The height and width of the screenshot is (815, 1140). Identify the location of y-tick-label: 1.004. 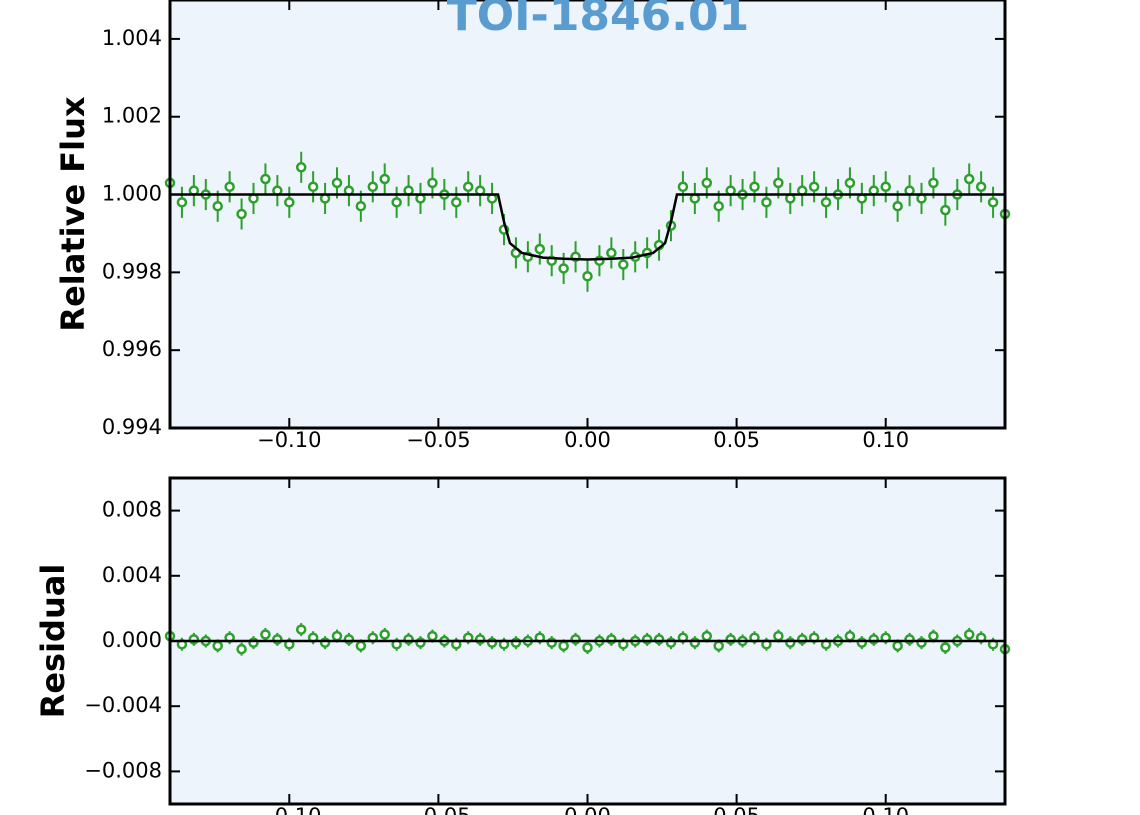
(132, 38).